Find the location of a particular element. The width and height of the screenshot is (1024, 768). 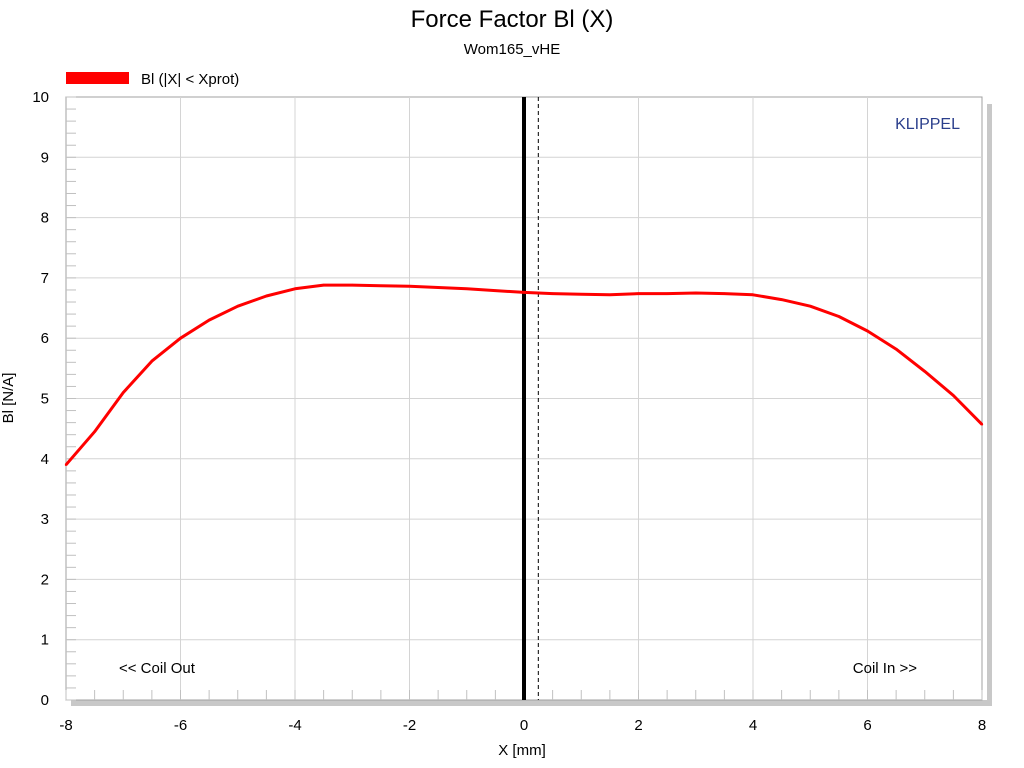

x-axis-label: X [mm] is located at coordinates (522, 750).